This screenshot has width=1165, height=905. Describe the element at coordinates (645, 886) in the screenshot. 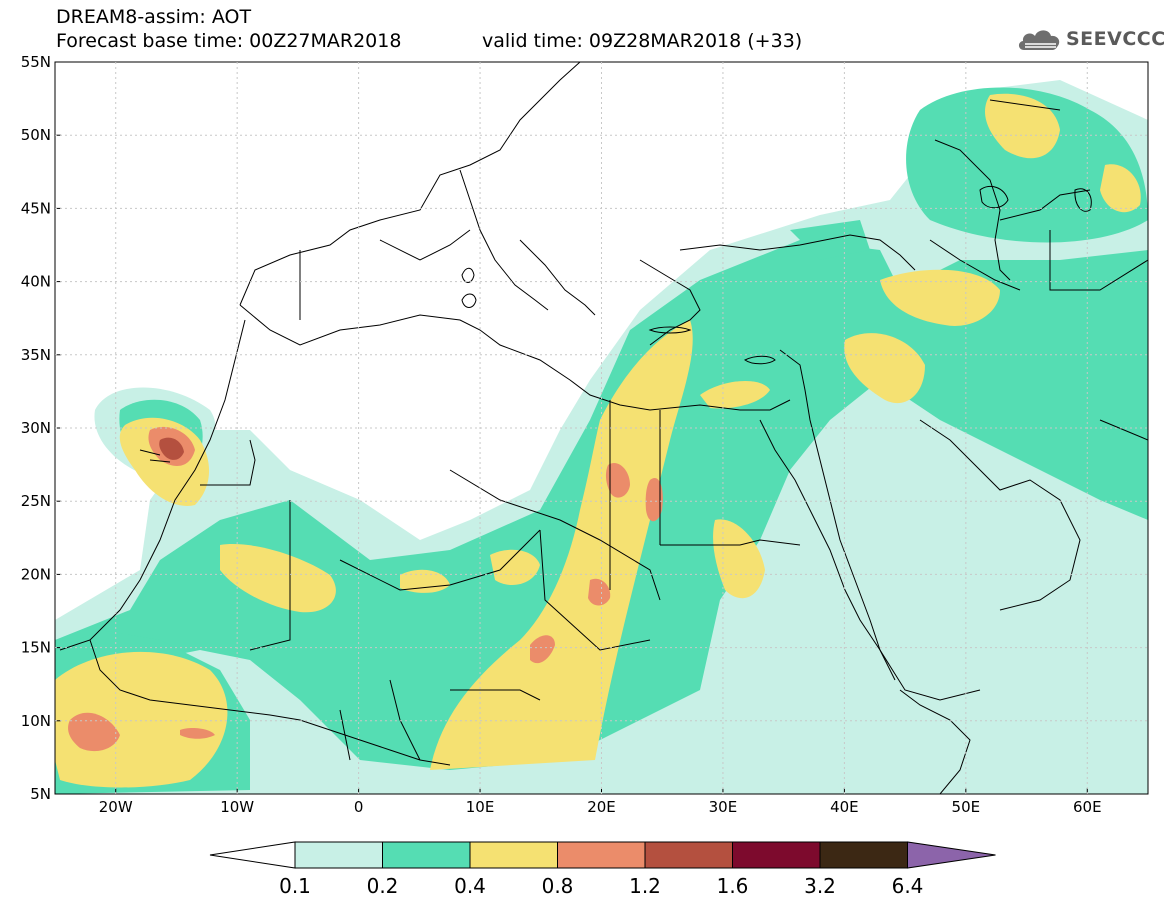

I see `colorbar-label: 1.2` at that location.